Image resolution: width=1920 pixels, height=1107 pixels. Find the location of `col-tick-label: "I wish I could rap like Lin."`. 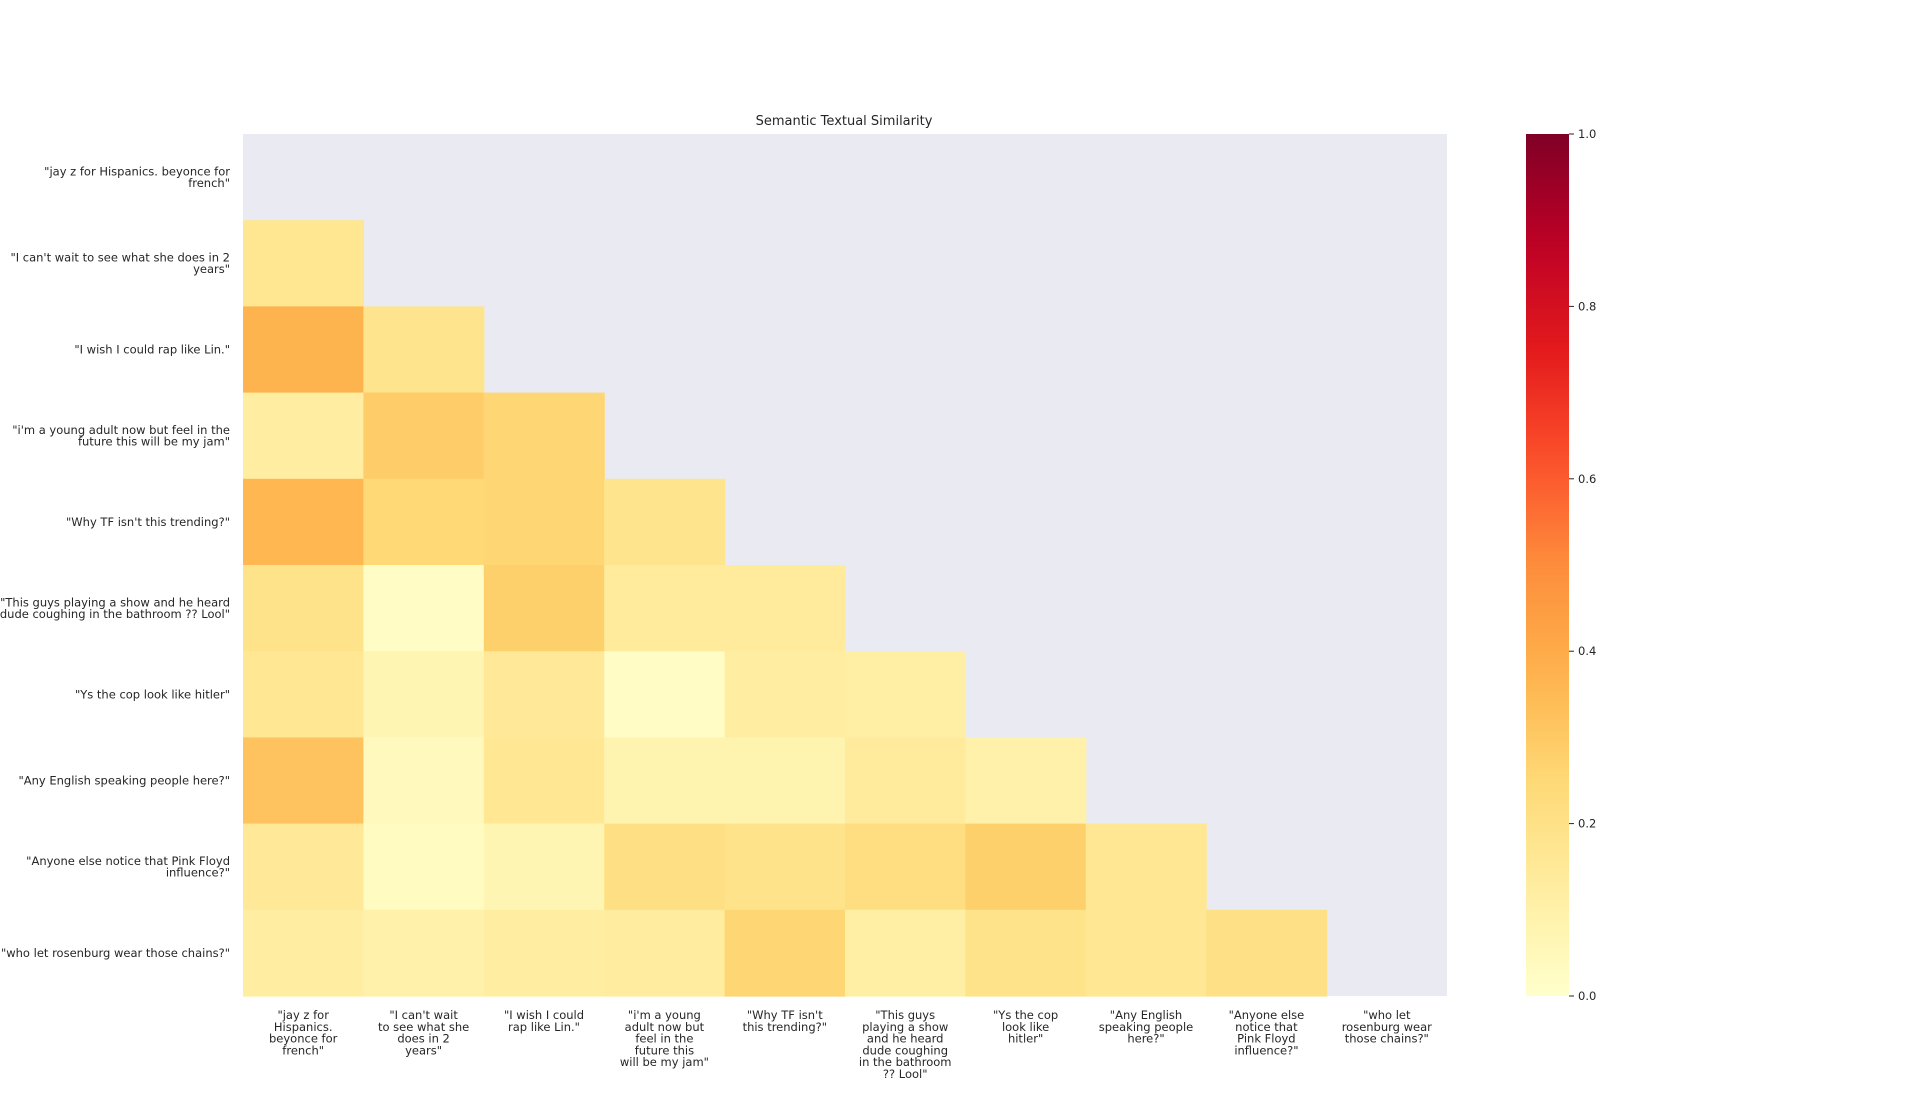

col-tick-label: "I wish I could rap like Lin." is located at coordinates (544, 1021).